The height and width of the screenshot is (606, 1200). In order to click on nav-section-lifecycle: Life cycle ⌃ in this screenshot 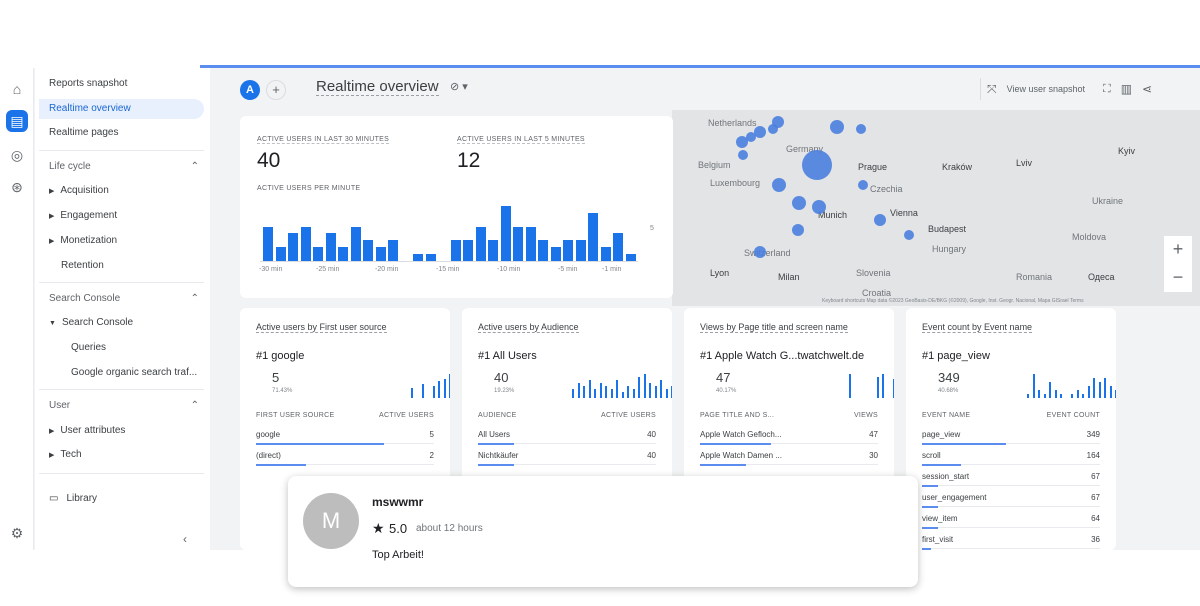, I will do `click(124, 166)`.